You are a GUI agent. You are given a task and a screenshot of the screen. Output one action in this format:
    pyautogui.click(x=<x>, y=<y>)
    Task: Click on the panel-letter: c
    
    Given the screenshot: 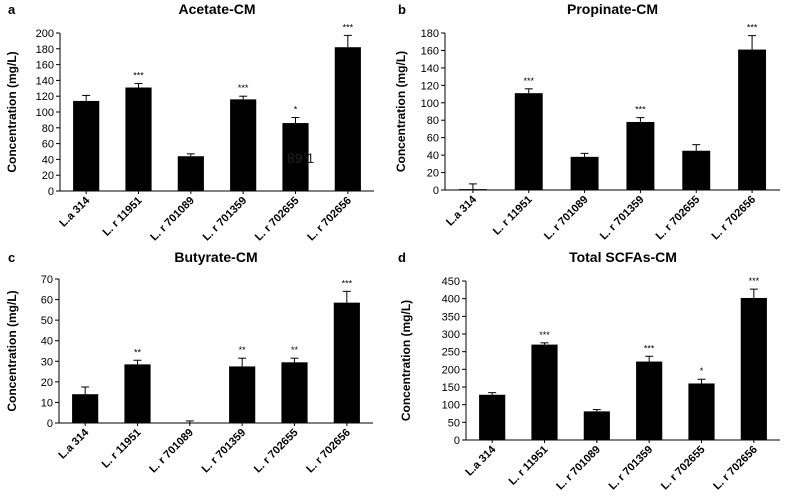 What is the action you would take?
    pyautogui.click(x=11, y=257)
    